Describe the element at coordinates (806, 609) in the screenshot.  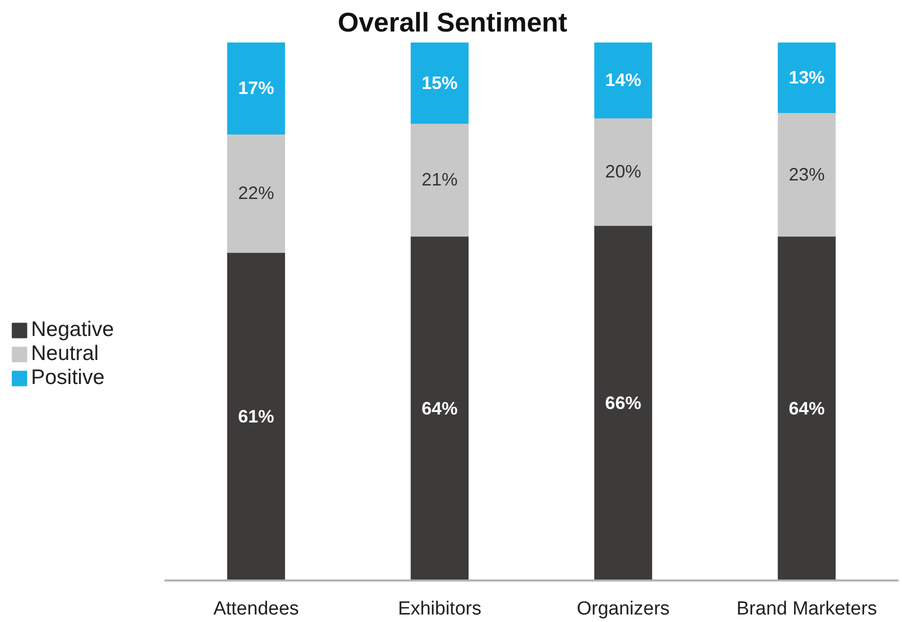
I see `x-tick-label: Brand Marketers` at that location.